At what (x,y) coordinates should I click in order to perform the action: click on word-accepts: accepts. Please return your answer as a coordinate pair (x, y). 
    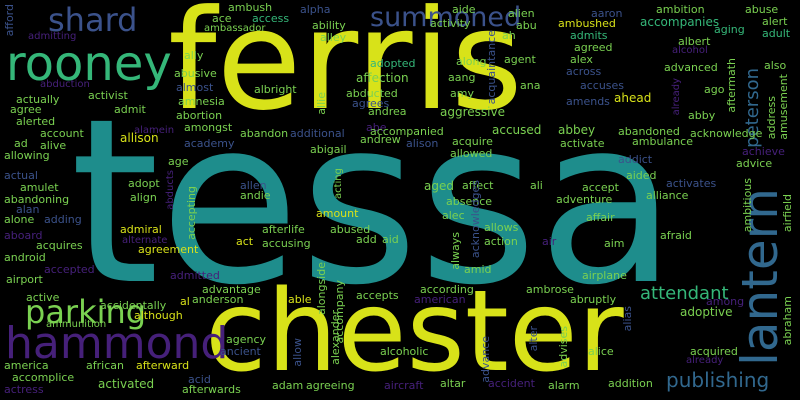
    Looking at the image, I should click on (377, 295).